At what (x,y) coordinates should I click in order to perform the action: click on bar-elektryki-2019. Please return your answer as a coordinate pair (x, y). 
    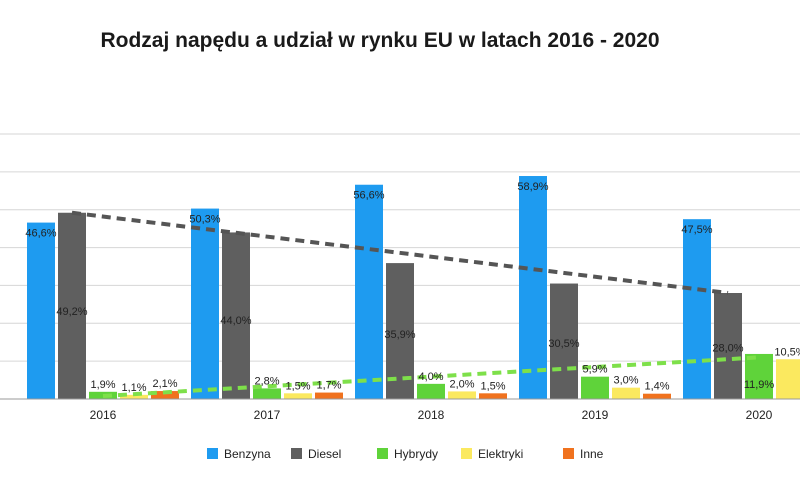
    Looking at the image, I should click on (626, 393).